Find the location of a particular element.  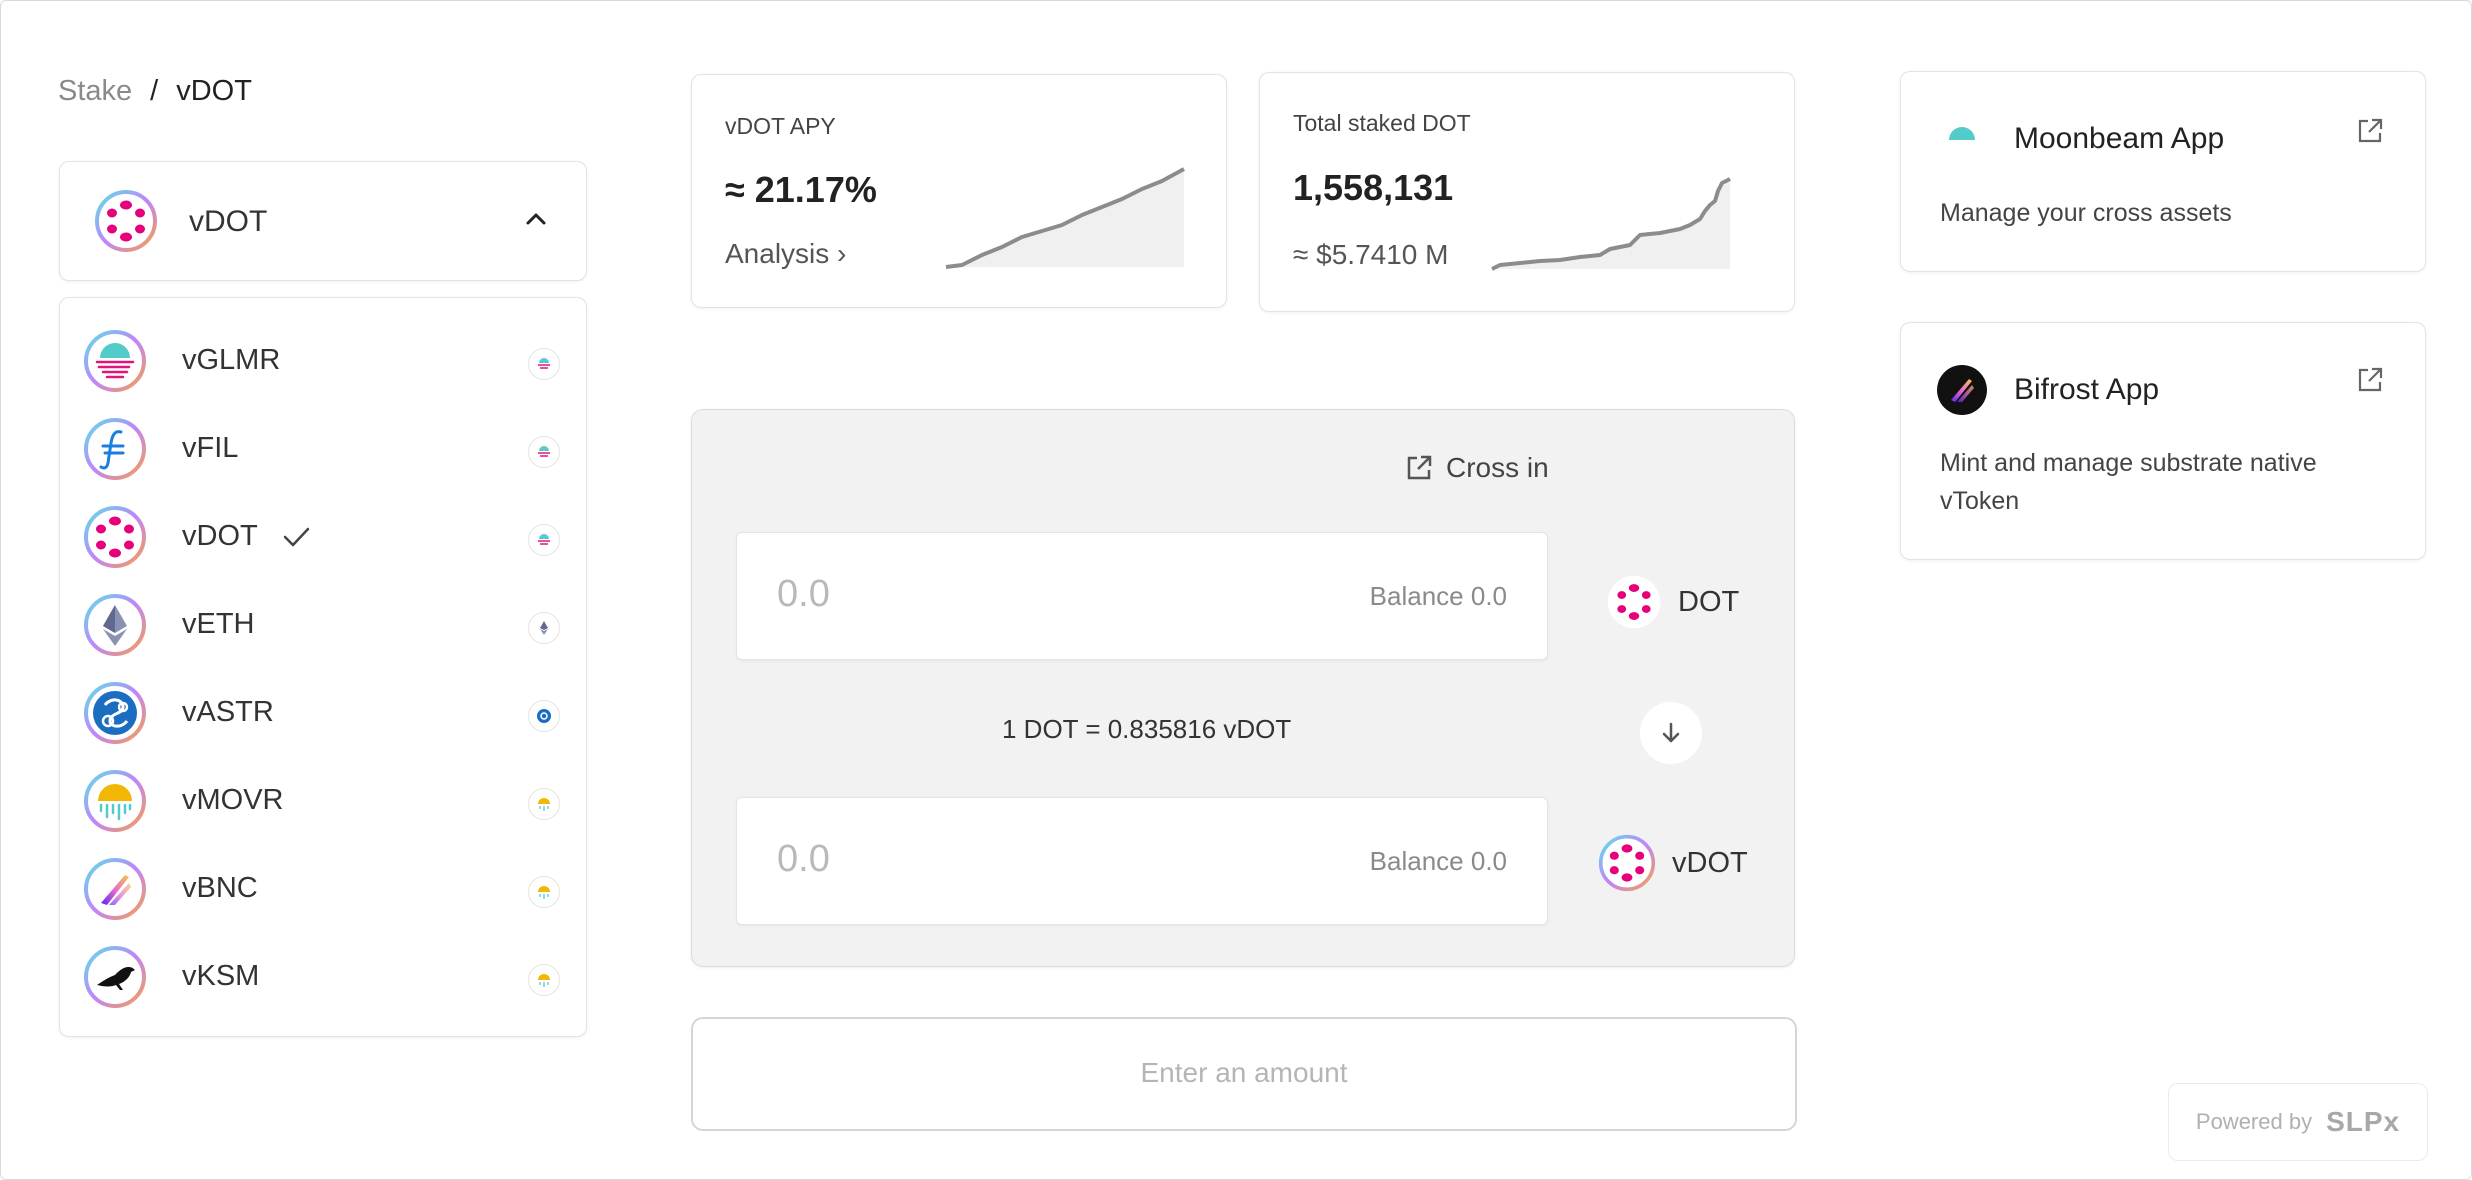

powered-by-badge: Powered by SLPx is located at coordinates (2298, 1122).